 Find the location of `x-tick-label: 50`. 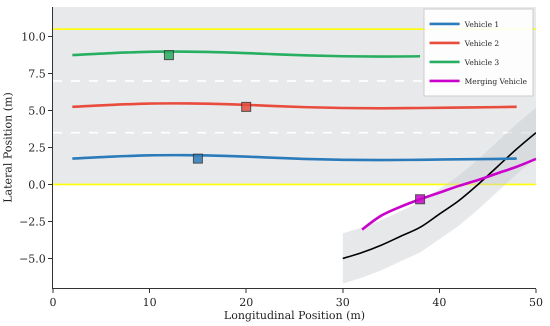

x-tick-label: 50 is located at coordinates (536, 303).